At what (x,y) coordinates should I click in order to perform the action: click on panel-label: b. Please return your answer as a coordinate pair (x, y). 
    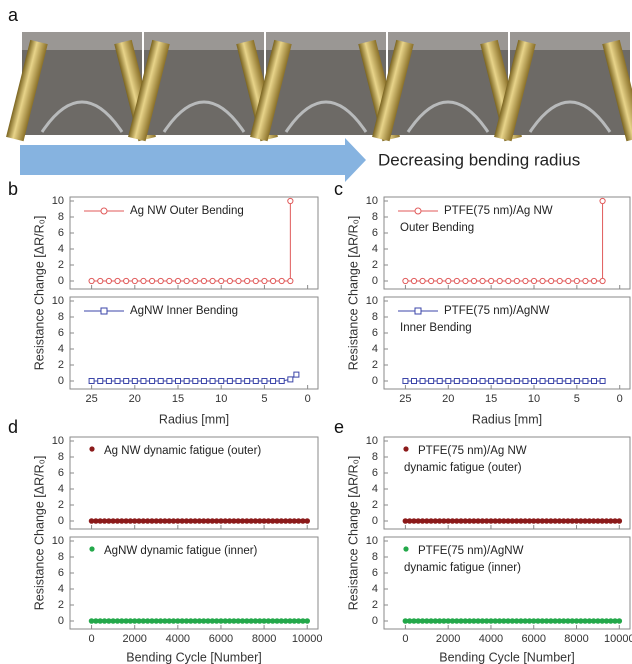
    Looking at the image, I should click on (13, 189).